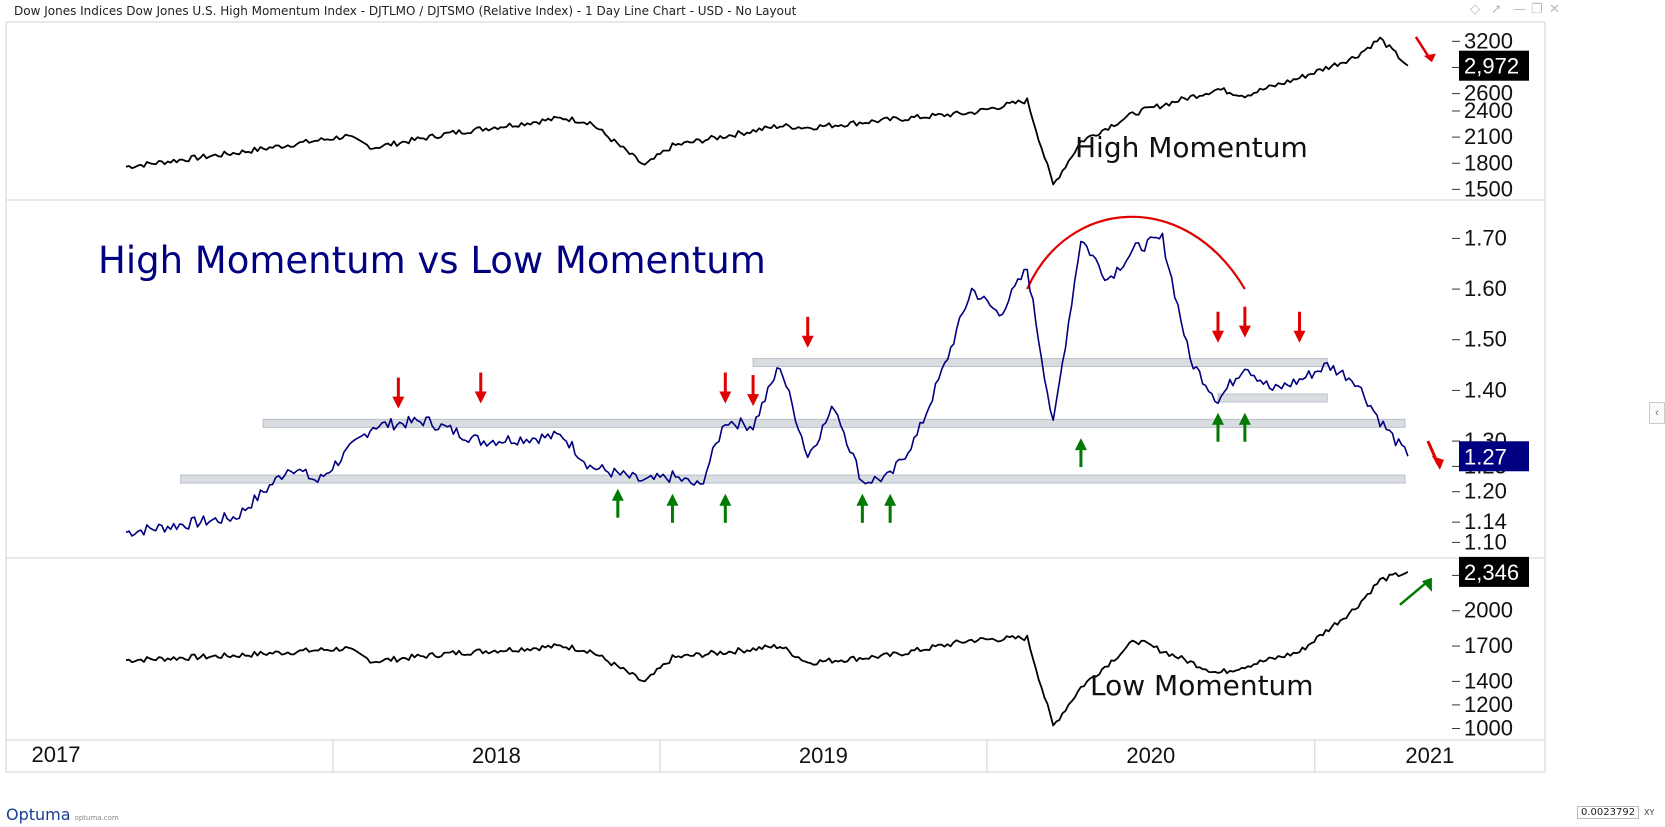 The width and height of the screenshot is (1665, 827). I want to click on red-trend-arrow-top-head, so click(1429, 58).